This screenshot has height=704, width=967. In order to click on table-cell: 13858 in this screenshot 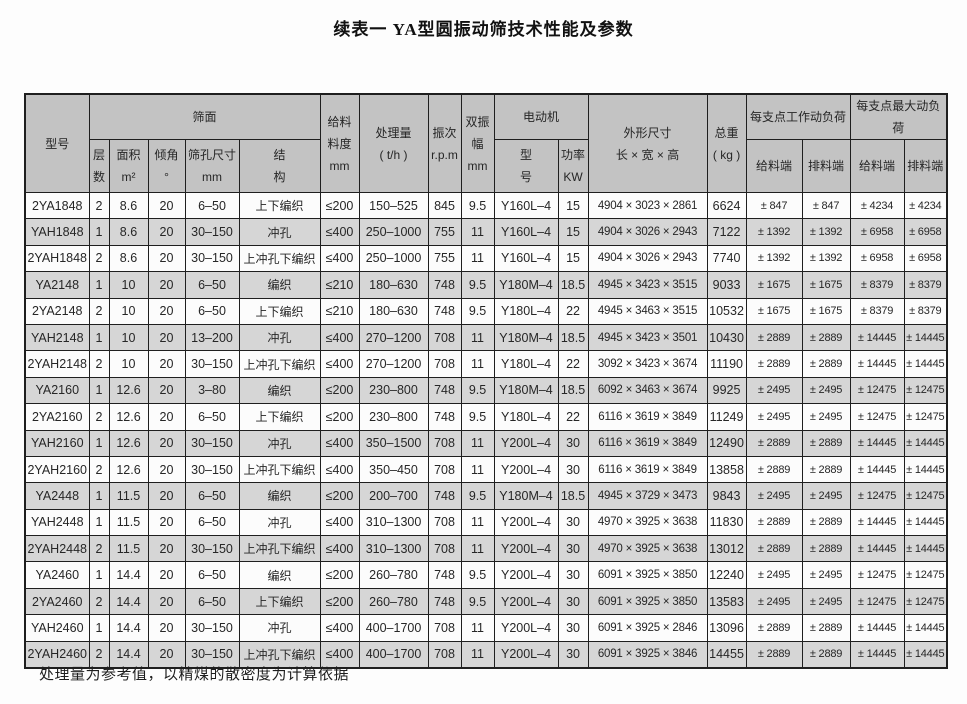, I will do `click(726, 469)`.